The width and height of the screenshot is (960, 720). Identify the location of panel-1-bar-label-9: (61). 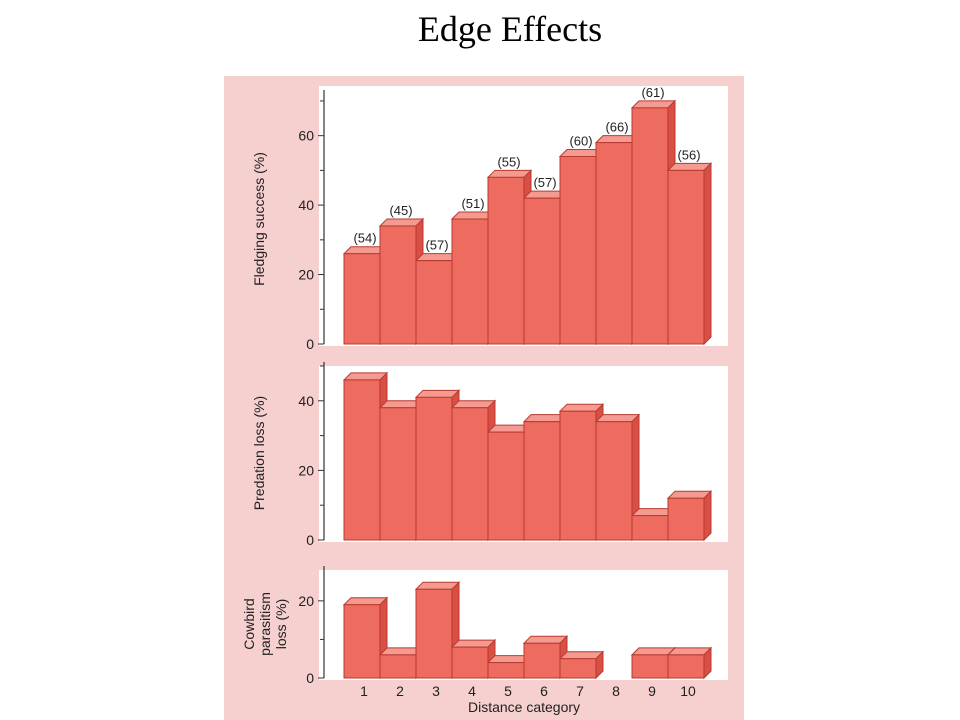
(652, 92).